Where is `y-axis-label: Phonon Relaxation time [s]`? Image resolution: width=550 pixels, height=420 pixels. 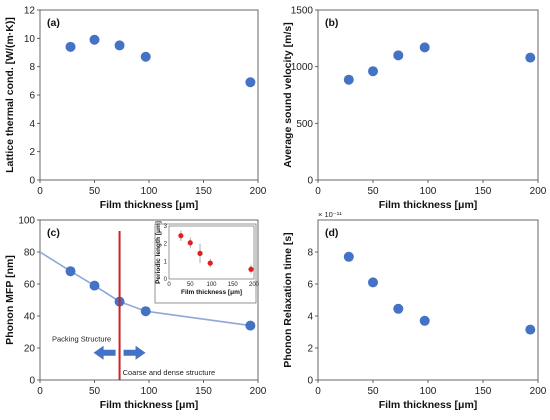 y-axis-label: Phonon Relaxation time [s] is located at coordinates (288, 299).